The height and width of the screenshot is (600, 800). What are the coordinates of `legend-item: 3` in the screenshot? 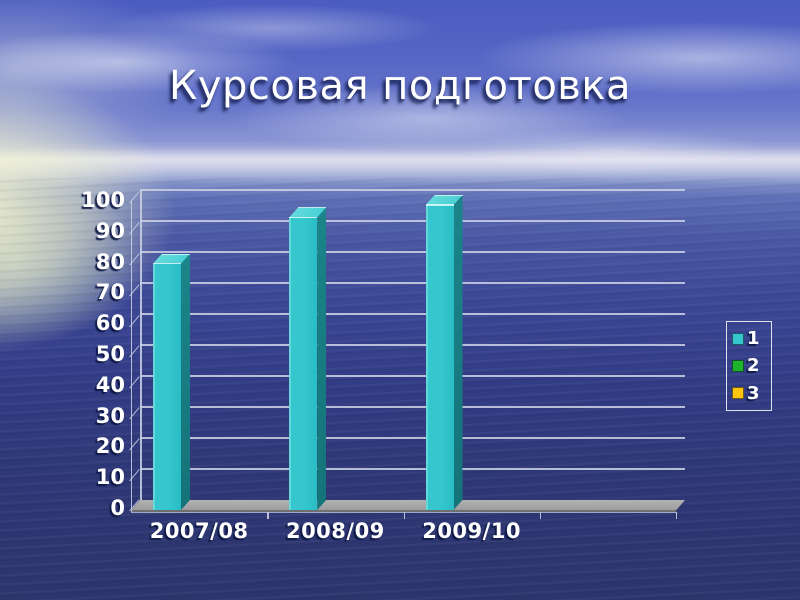 It's located at (751, 393).